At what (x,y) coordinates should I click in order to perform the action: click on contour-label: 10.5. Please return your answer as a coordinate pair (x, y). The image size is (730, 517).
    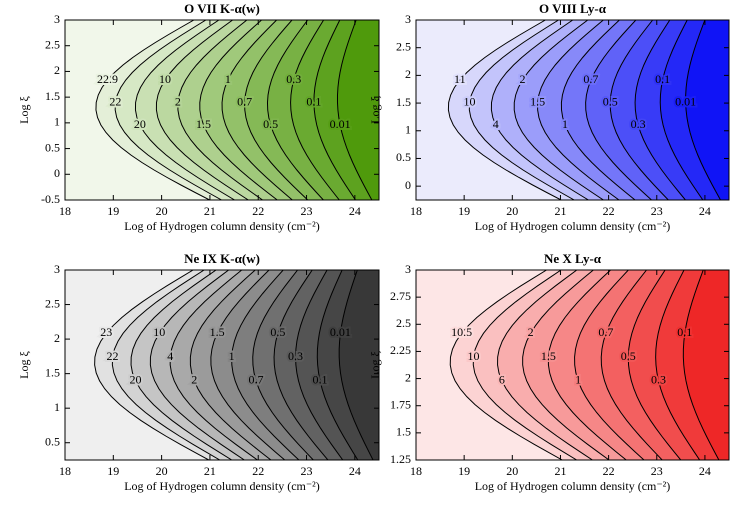
    Looking at the image, I should click on (461, 332).